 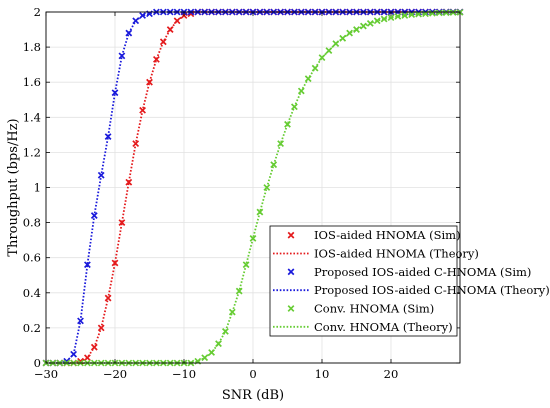 I want to click on legend-label: IOS-aided HNOMA (Theory), so click(x=396, y=254).